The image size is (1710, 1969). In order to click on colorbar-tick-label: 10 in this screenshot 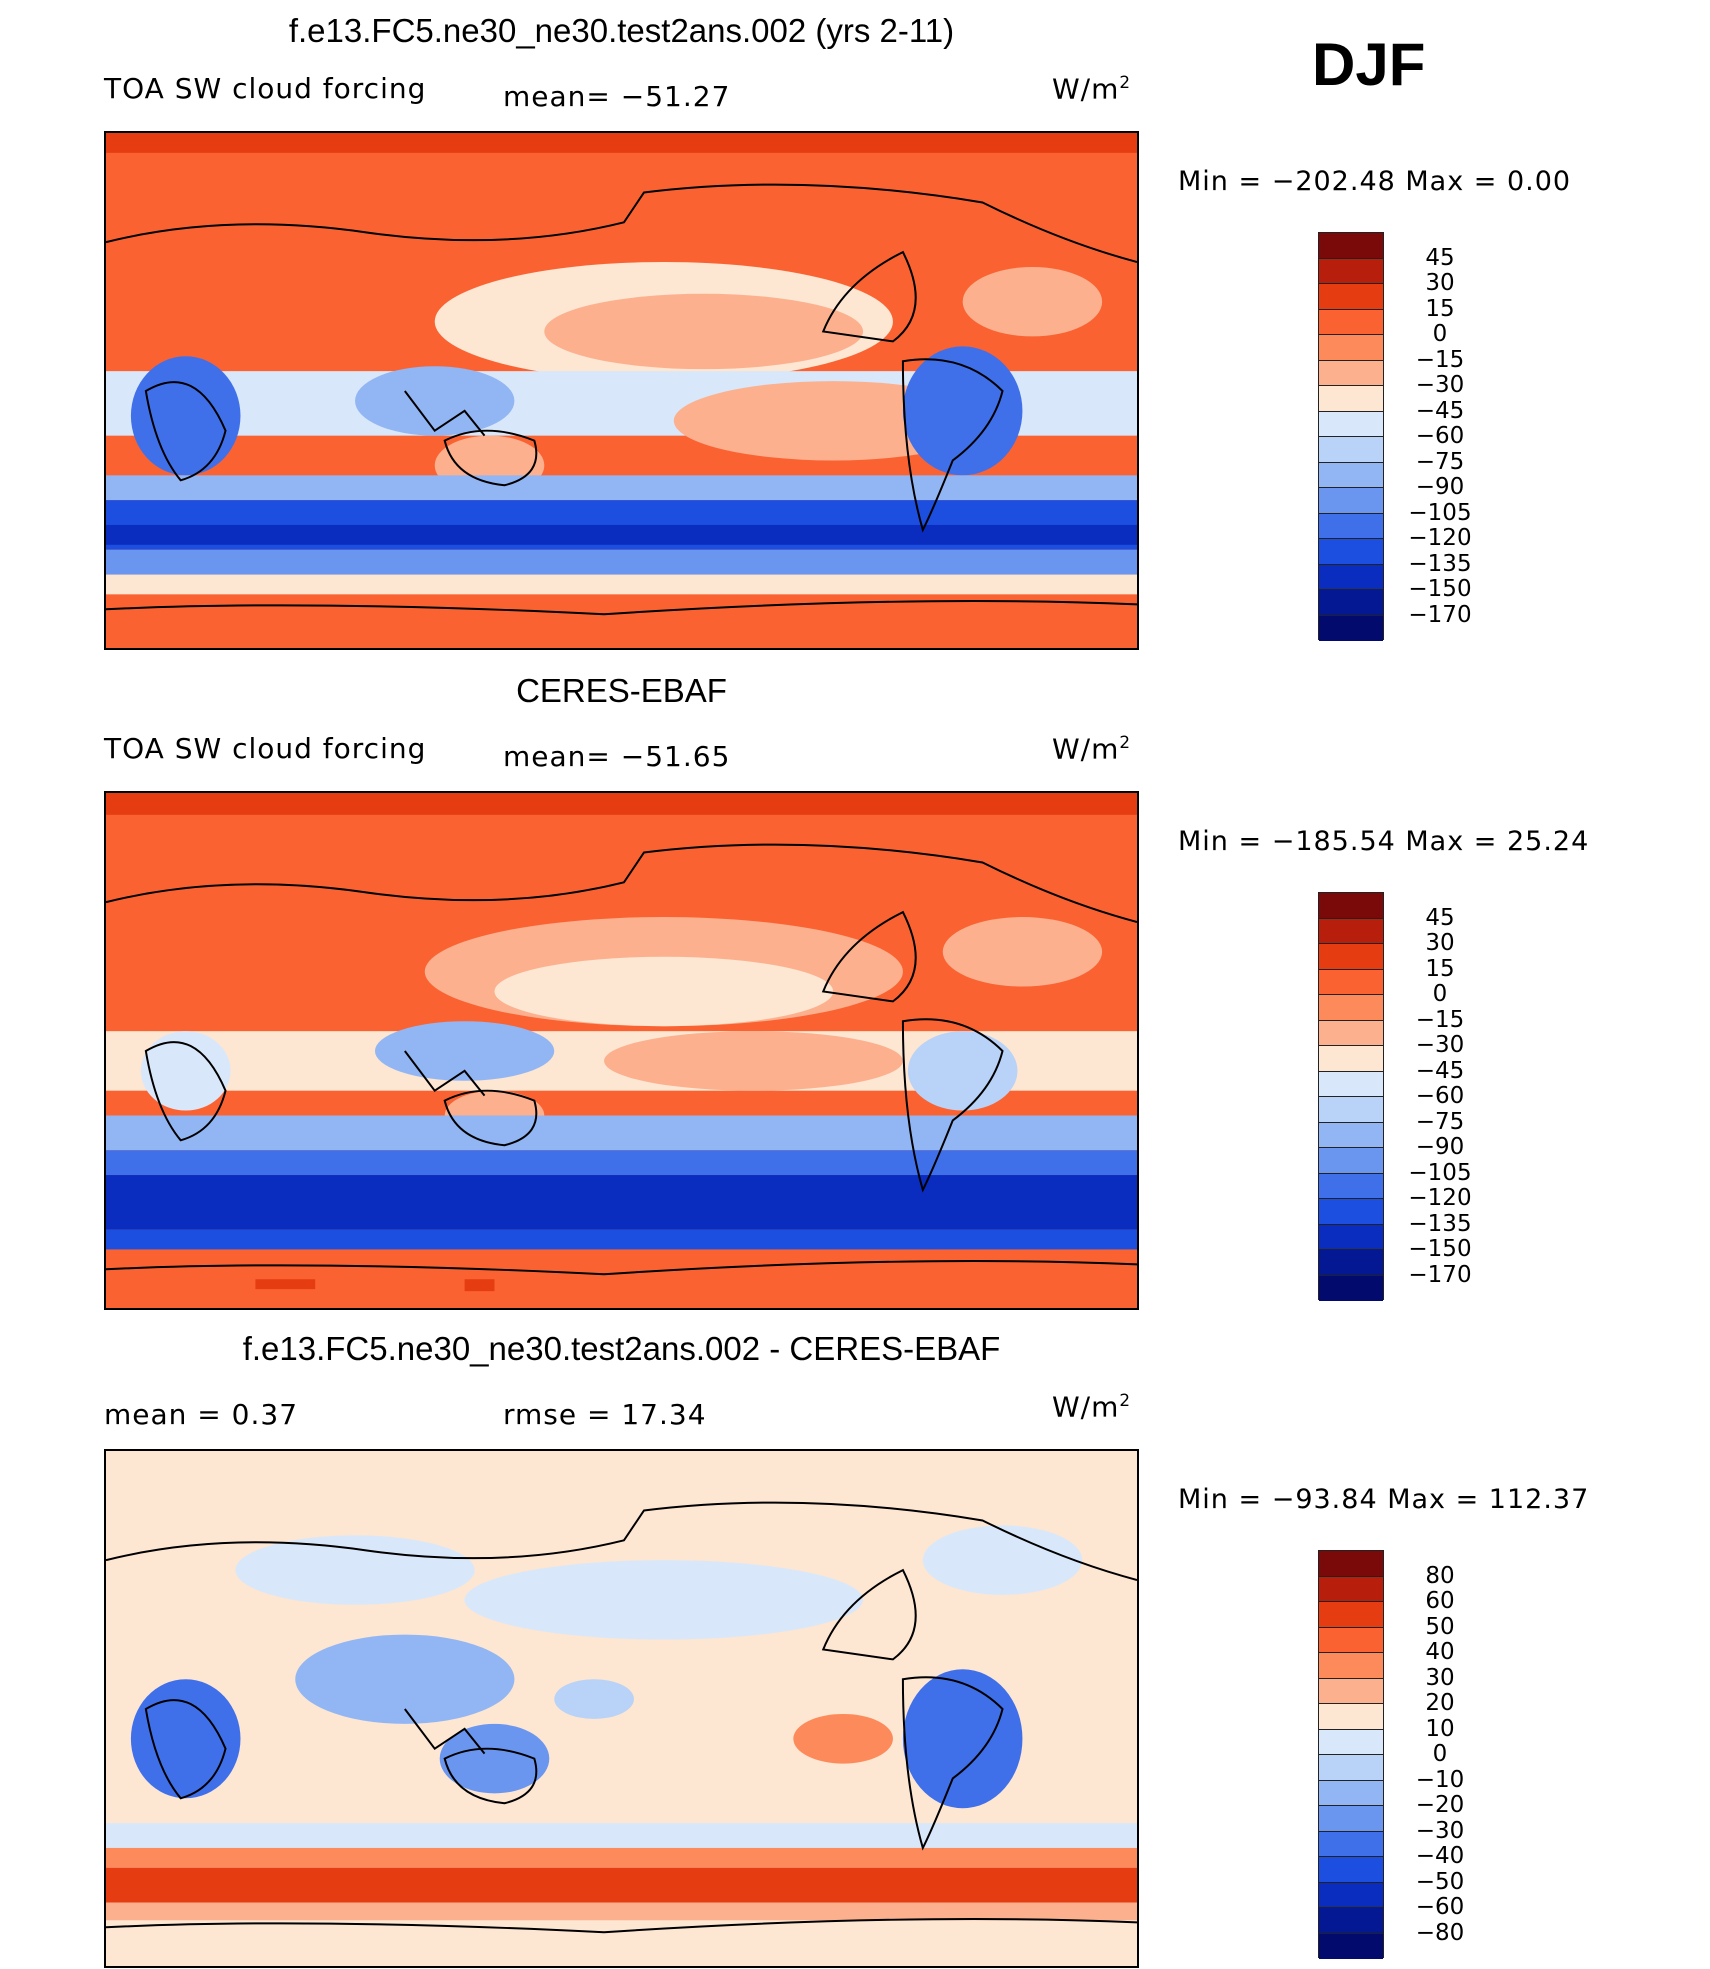, I will do `click(1440, 1728)`.